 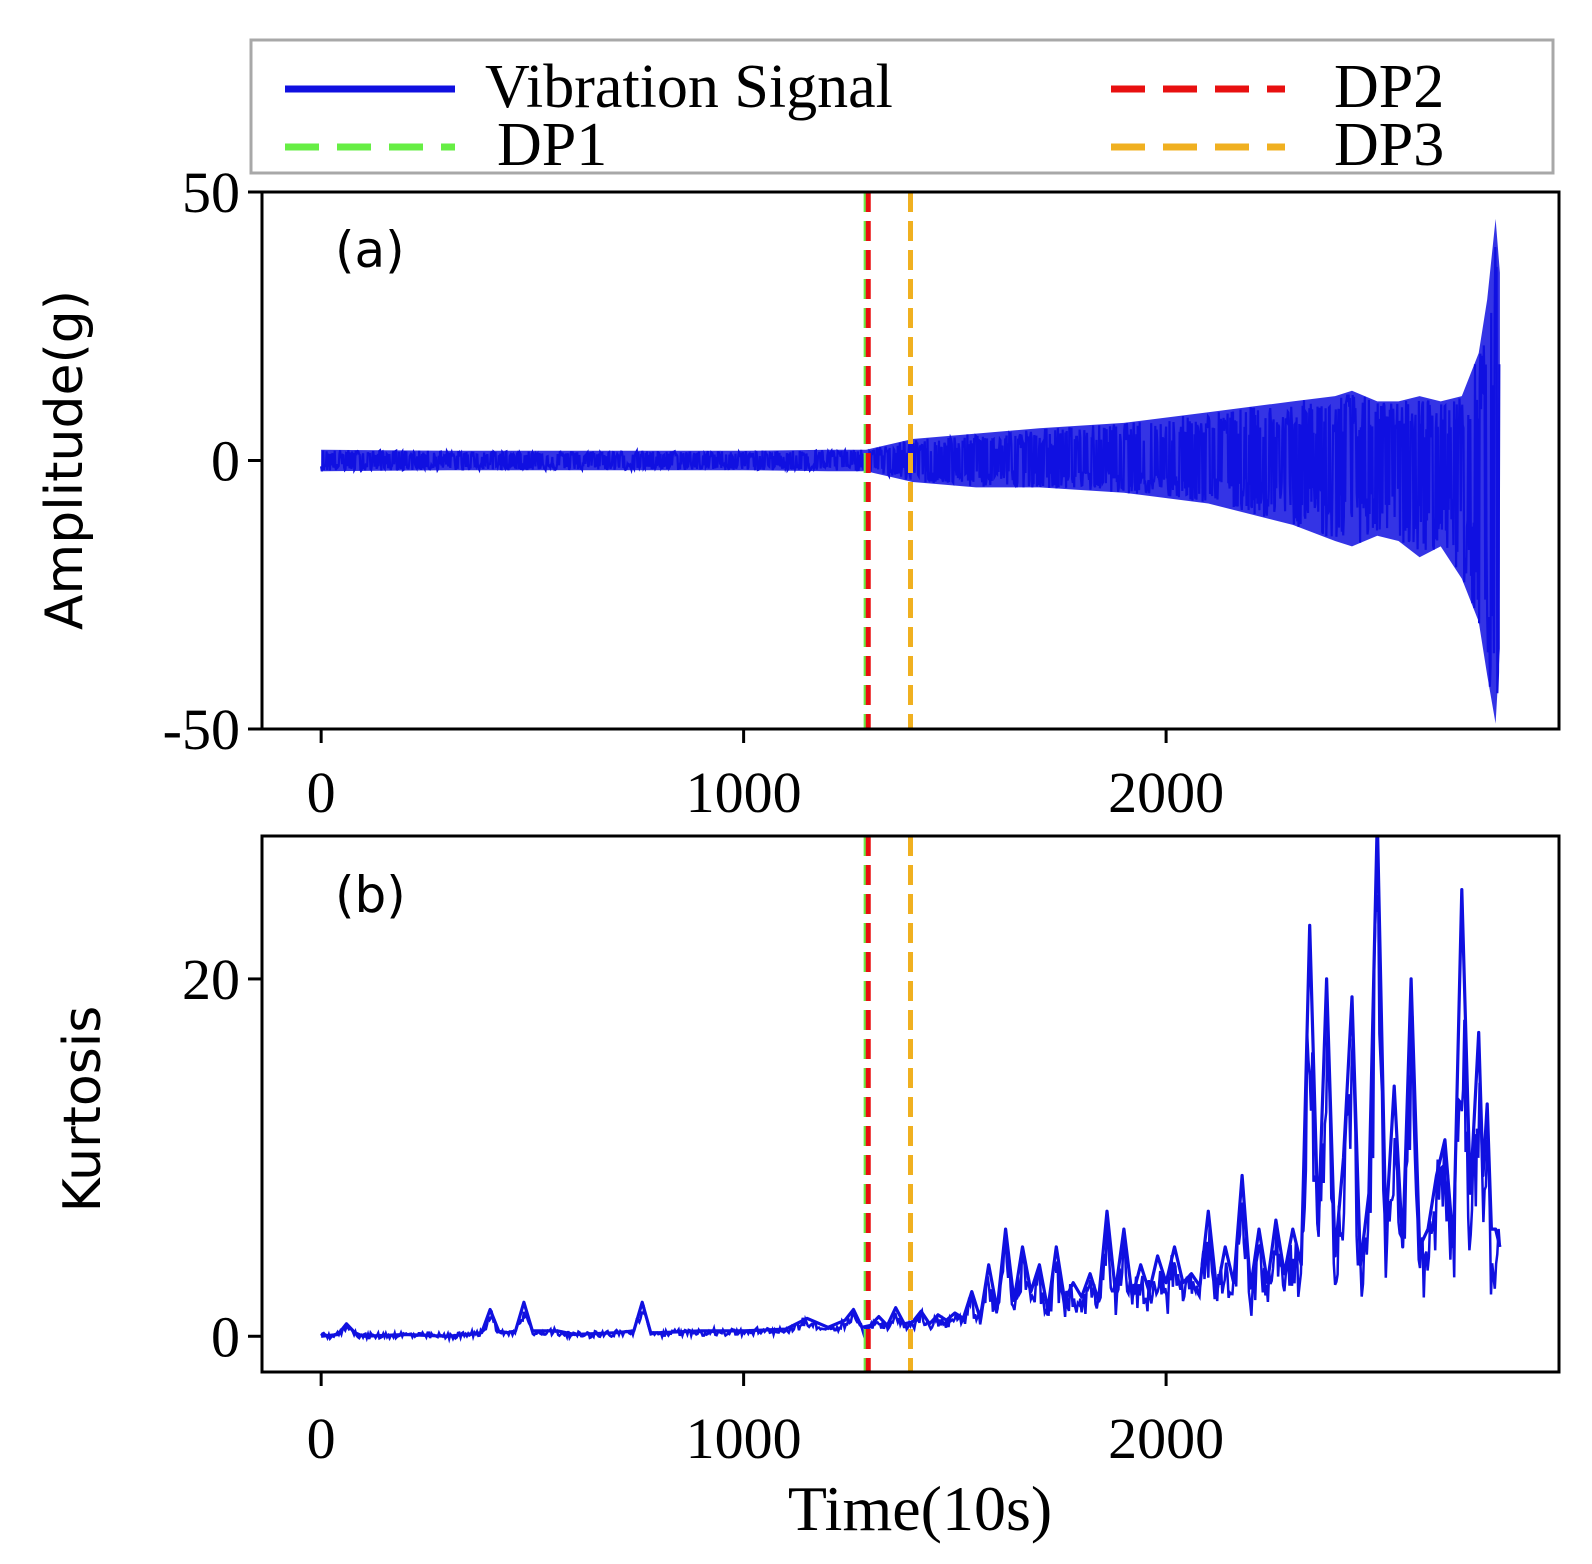 What do you see at coordinates (370, 895) in the screenshot?
I see `panel-b-label: (b)` at bounding box center [370, 895].